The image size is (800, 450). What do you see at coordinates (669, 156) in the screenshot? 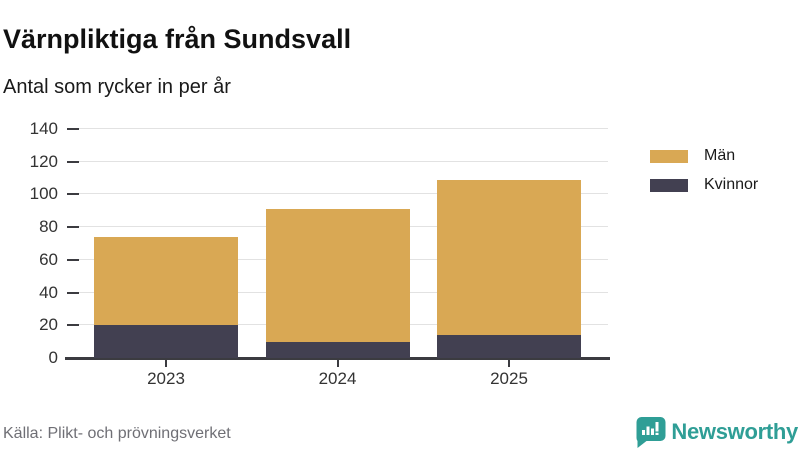
I see `legend-swatch-män` at bounding box center [669, 156].